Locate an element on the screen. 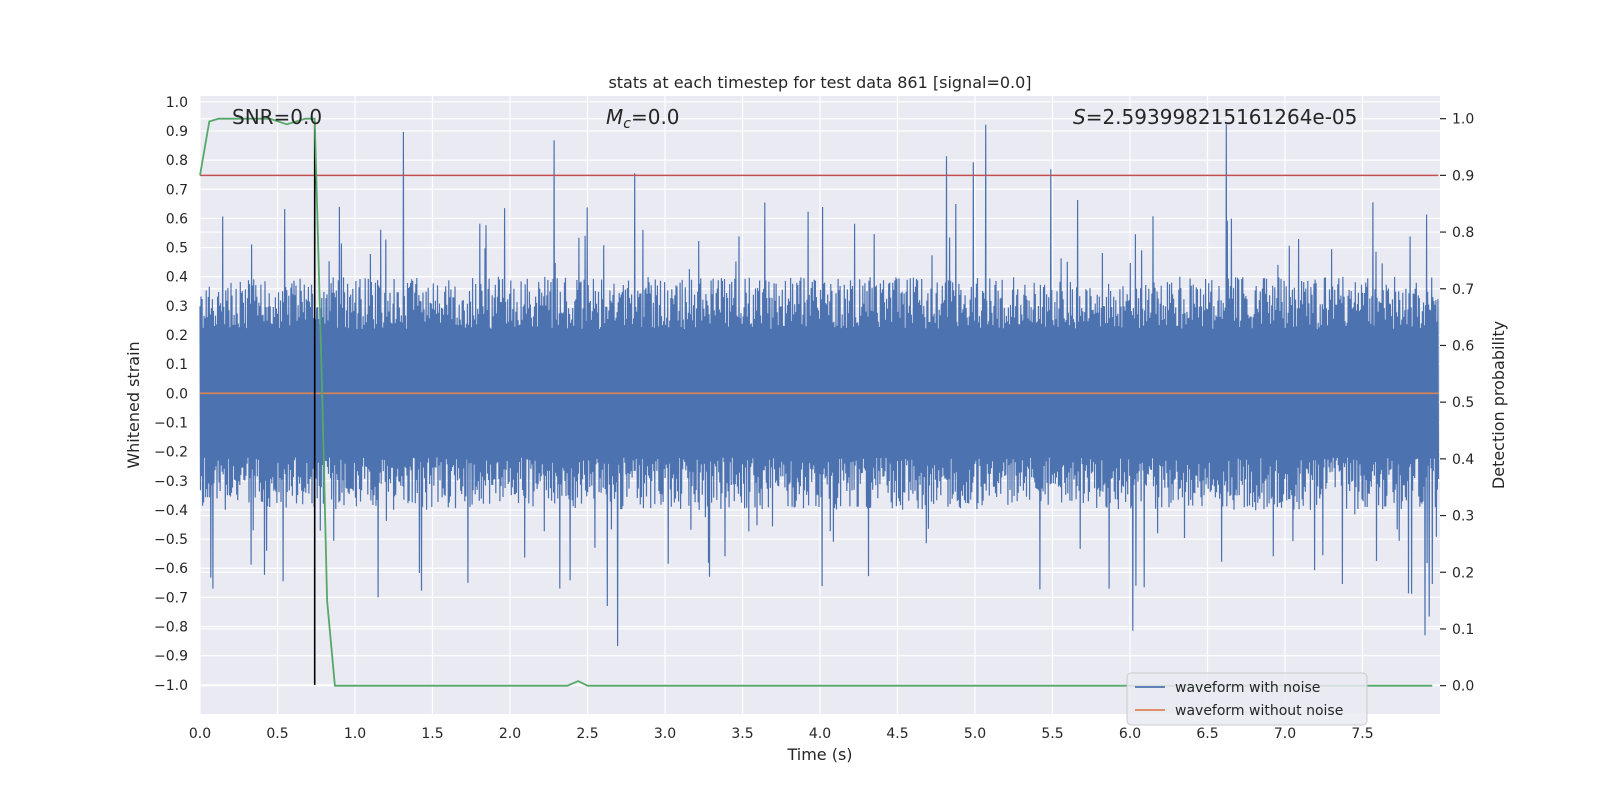 This screenshot has width=1600, height=800. y-left-tick-label: −0.7 is located at coordinates (171, 598).